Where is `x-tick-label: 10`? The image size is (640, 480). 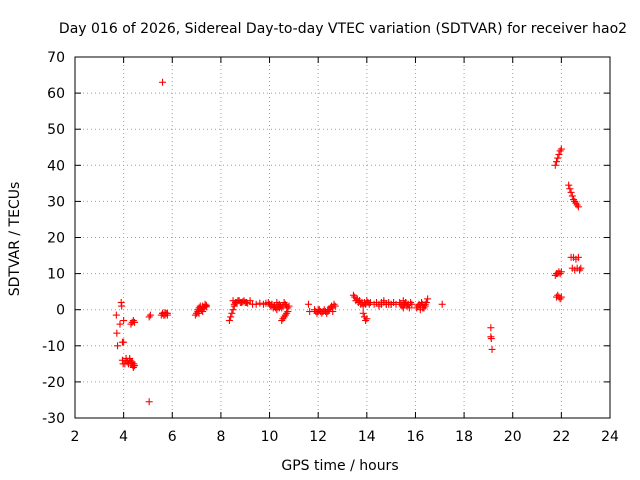 x-tick-label: 10 is located at coordinates (270, 437).